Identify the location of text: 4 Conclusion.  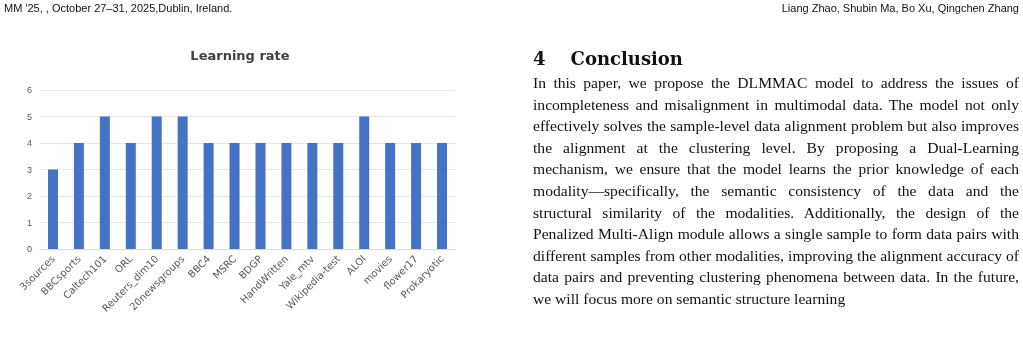
(608, 58).